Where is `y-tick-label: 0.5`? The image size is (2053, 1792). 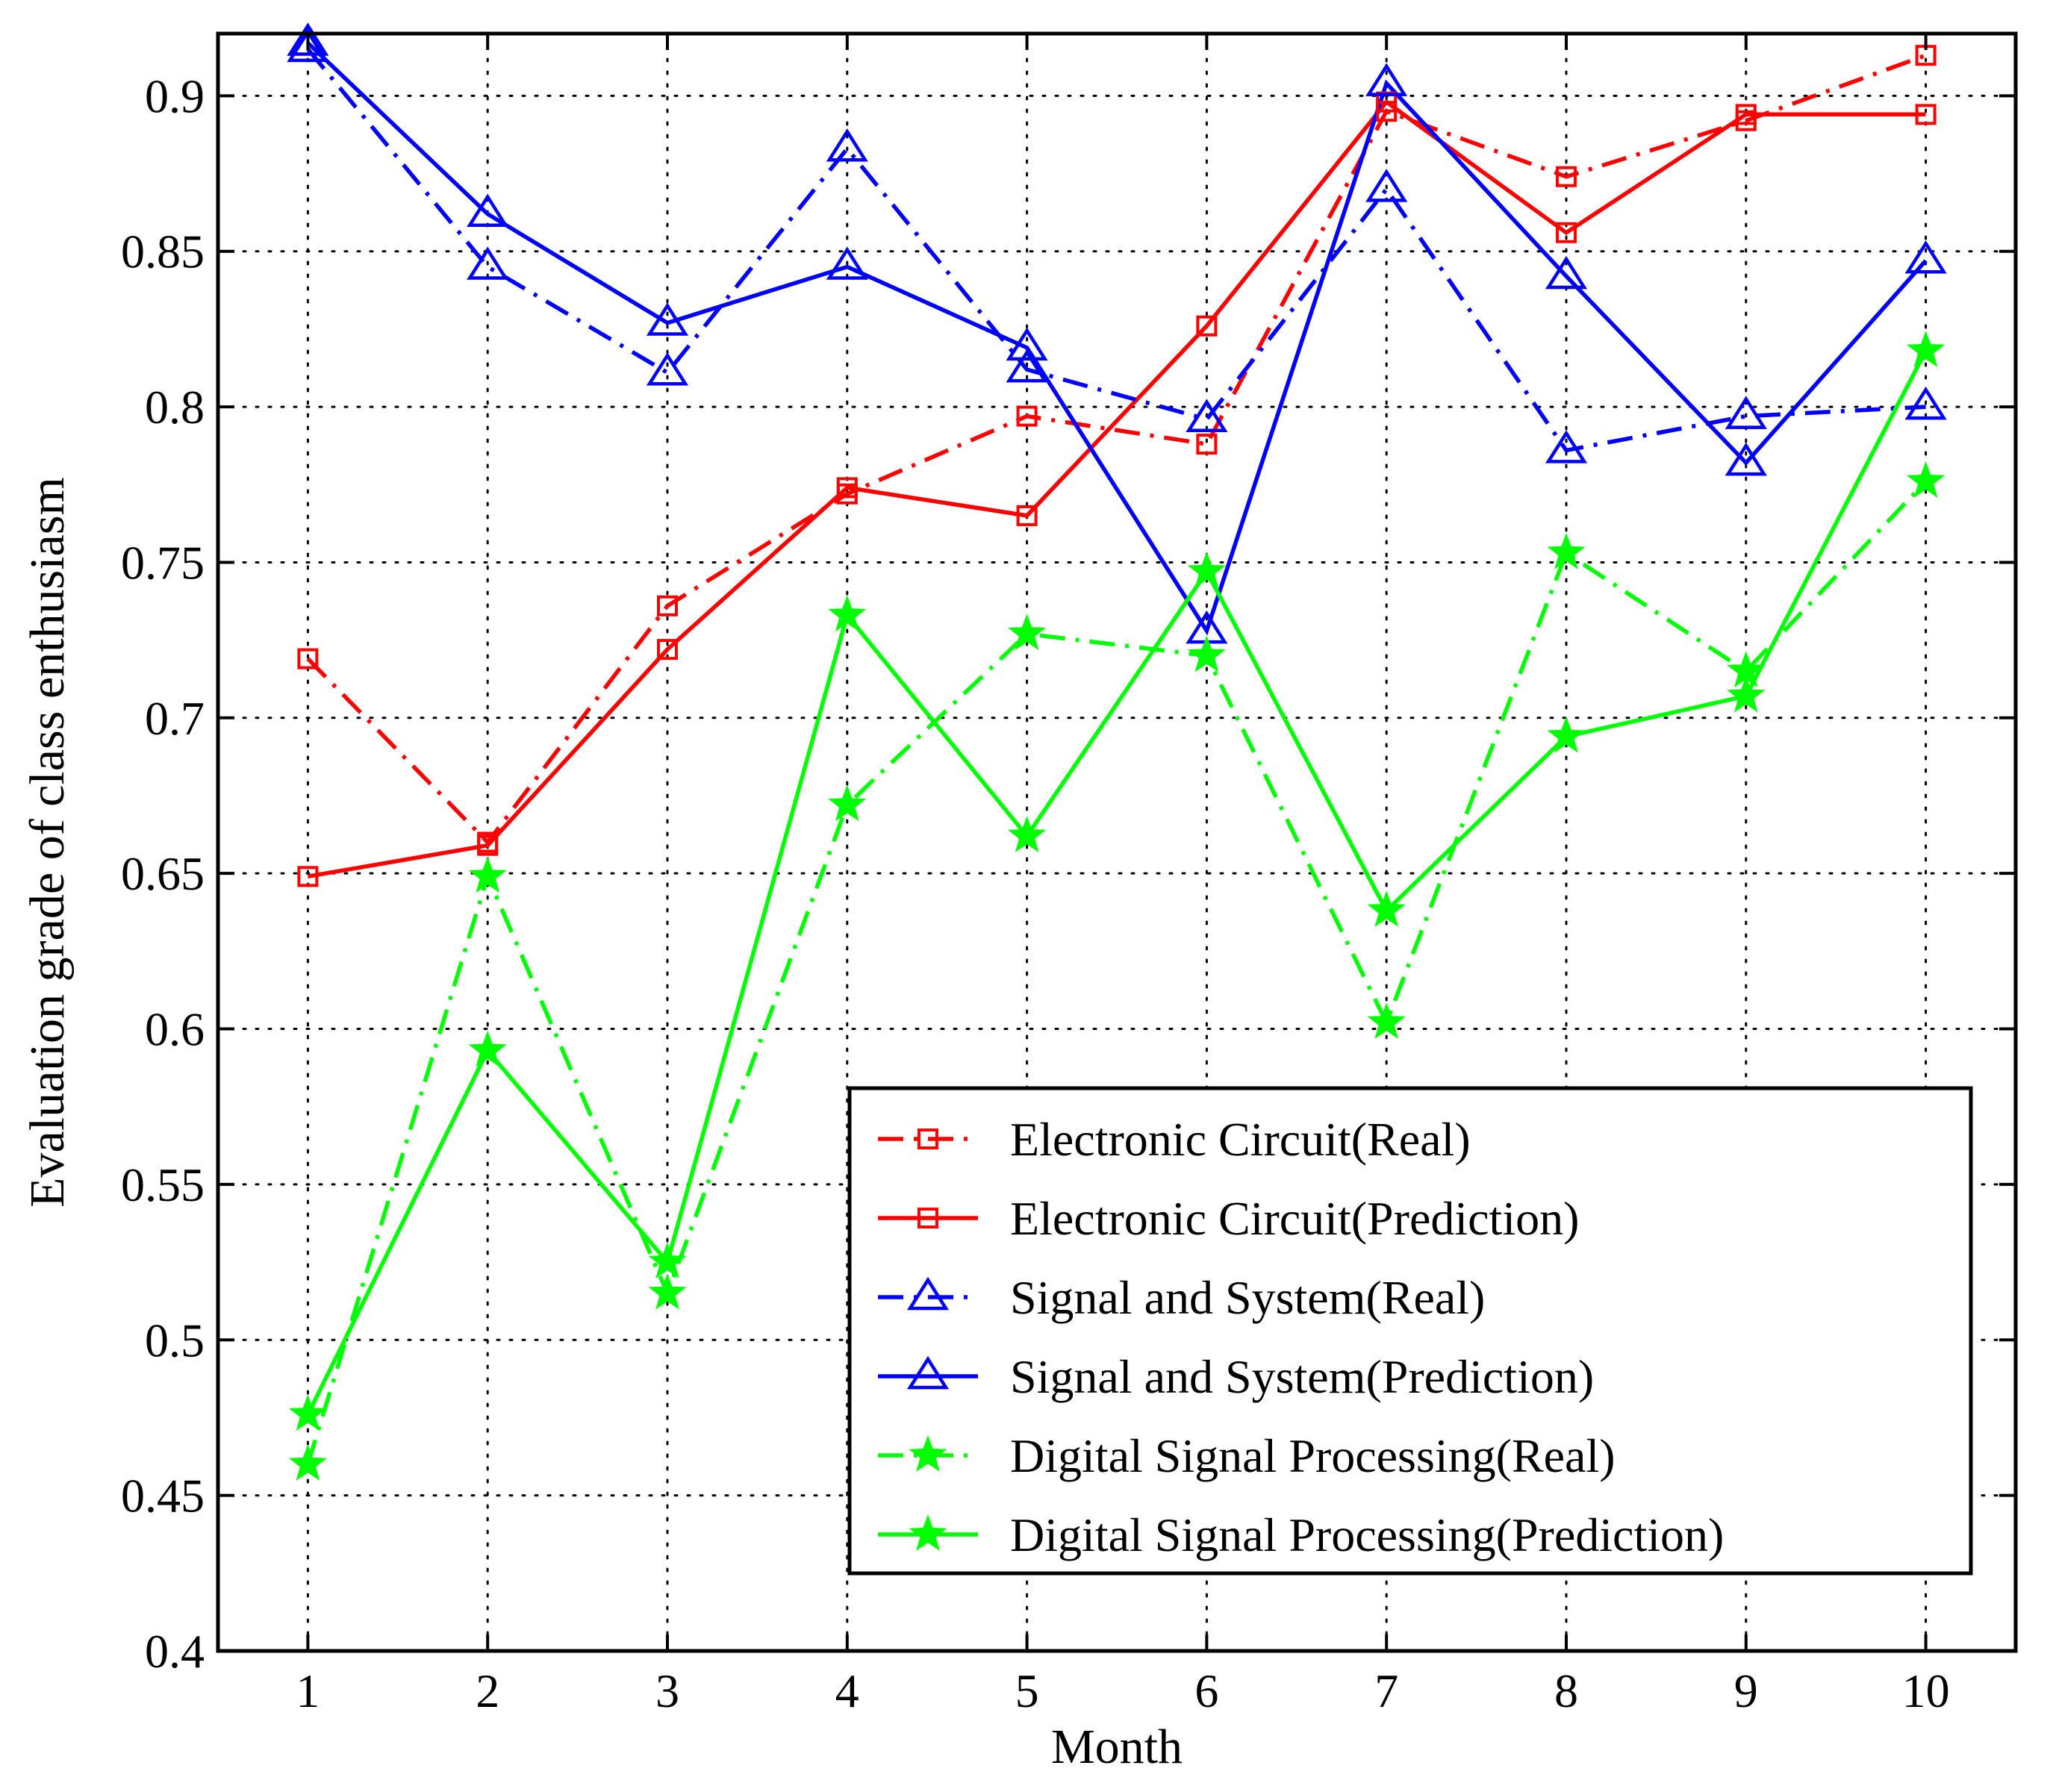 y-tick-label: 0.5 is located at coordinates (175, 1340).